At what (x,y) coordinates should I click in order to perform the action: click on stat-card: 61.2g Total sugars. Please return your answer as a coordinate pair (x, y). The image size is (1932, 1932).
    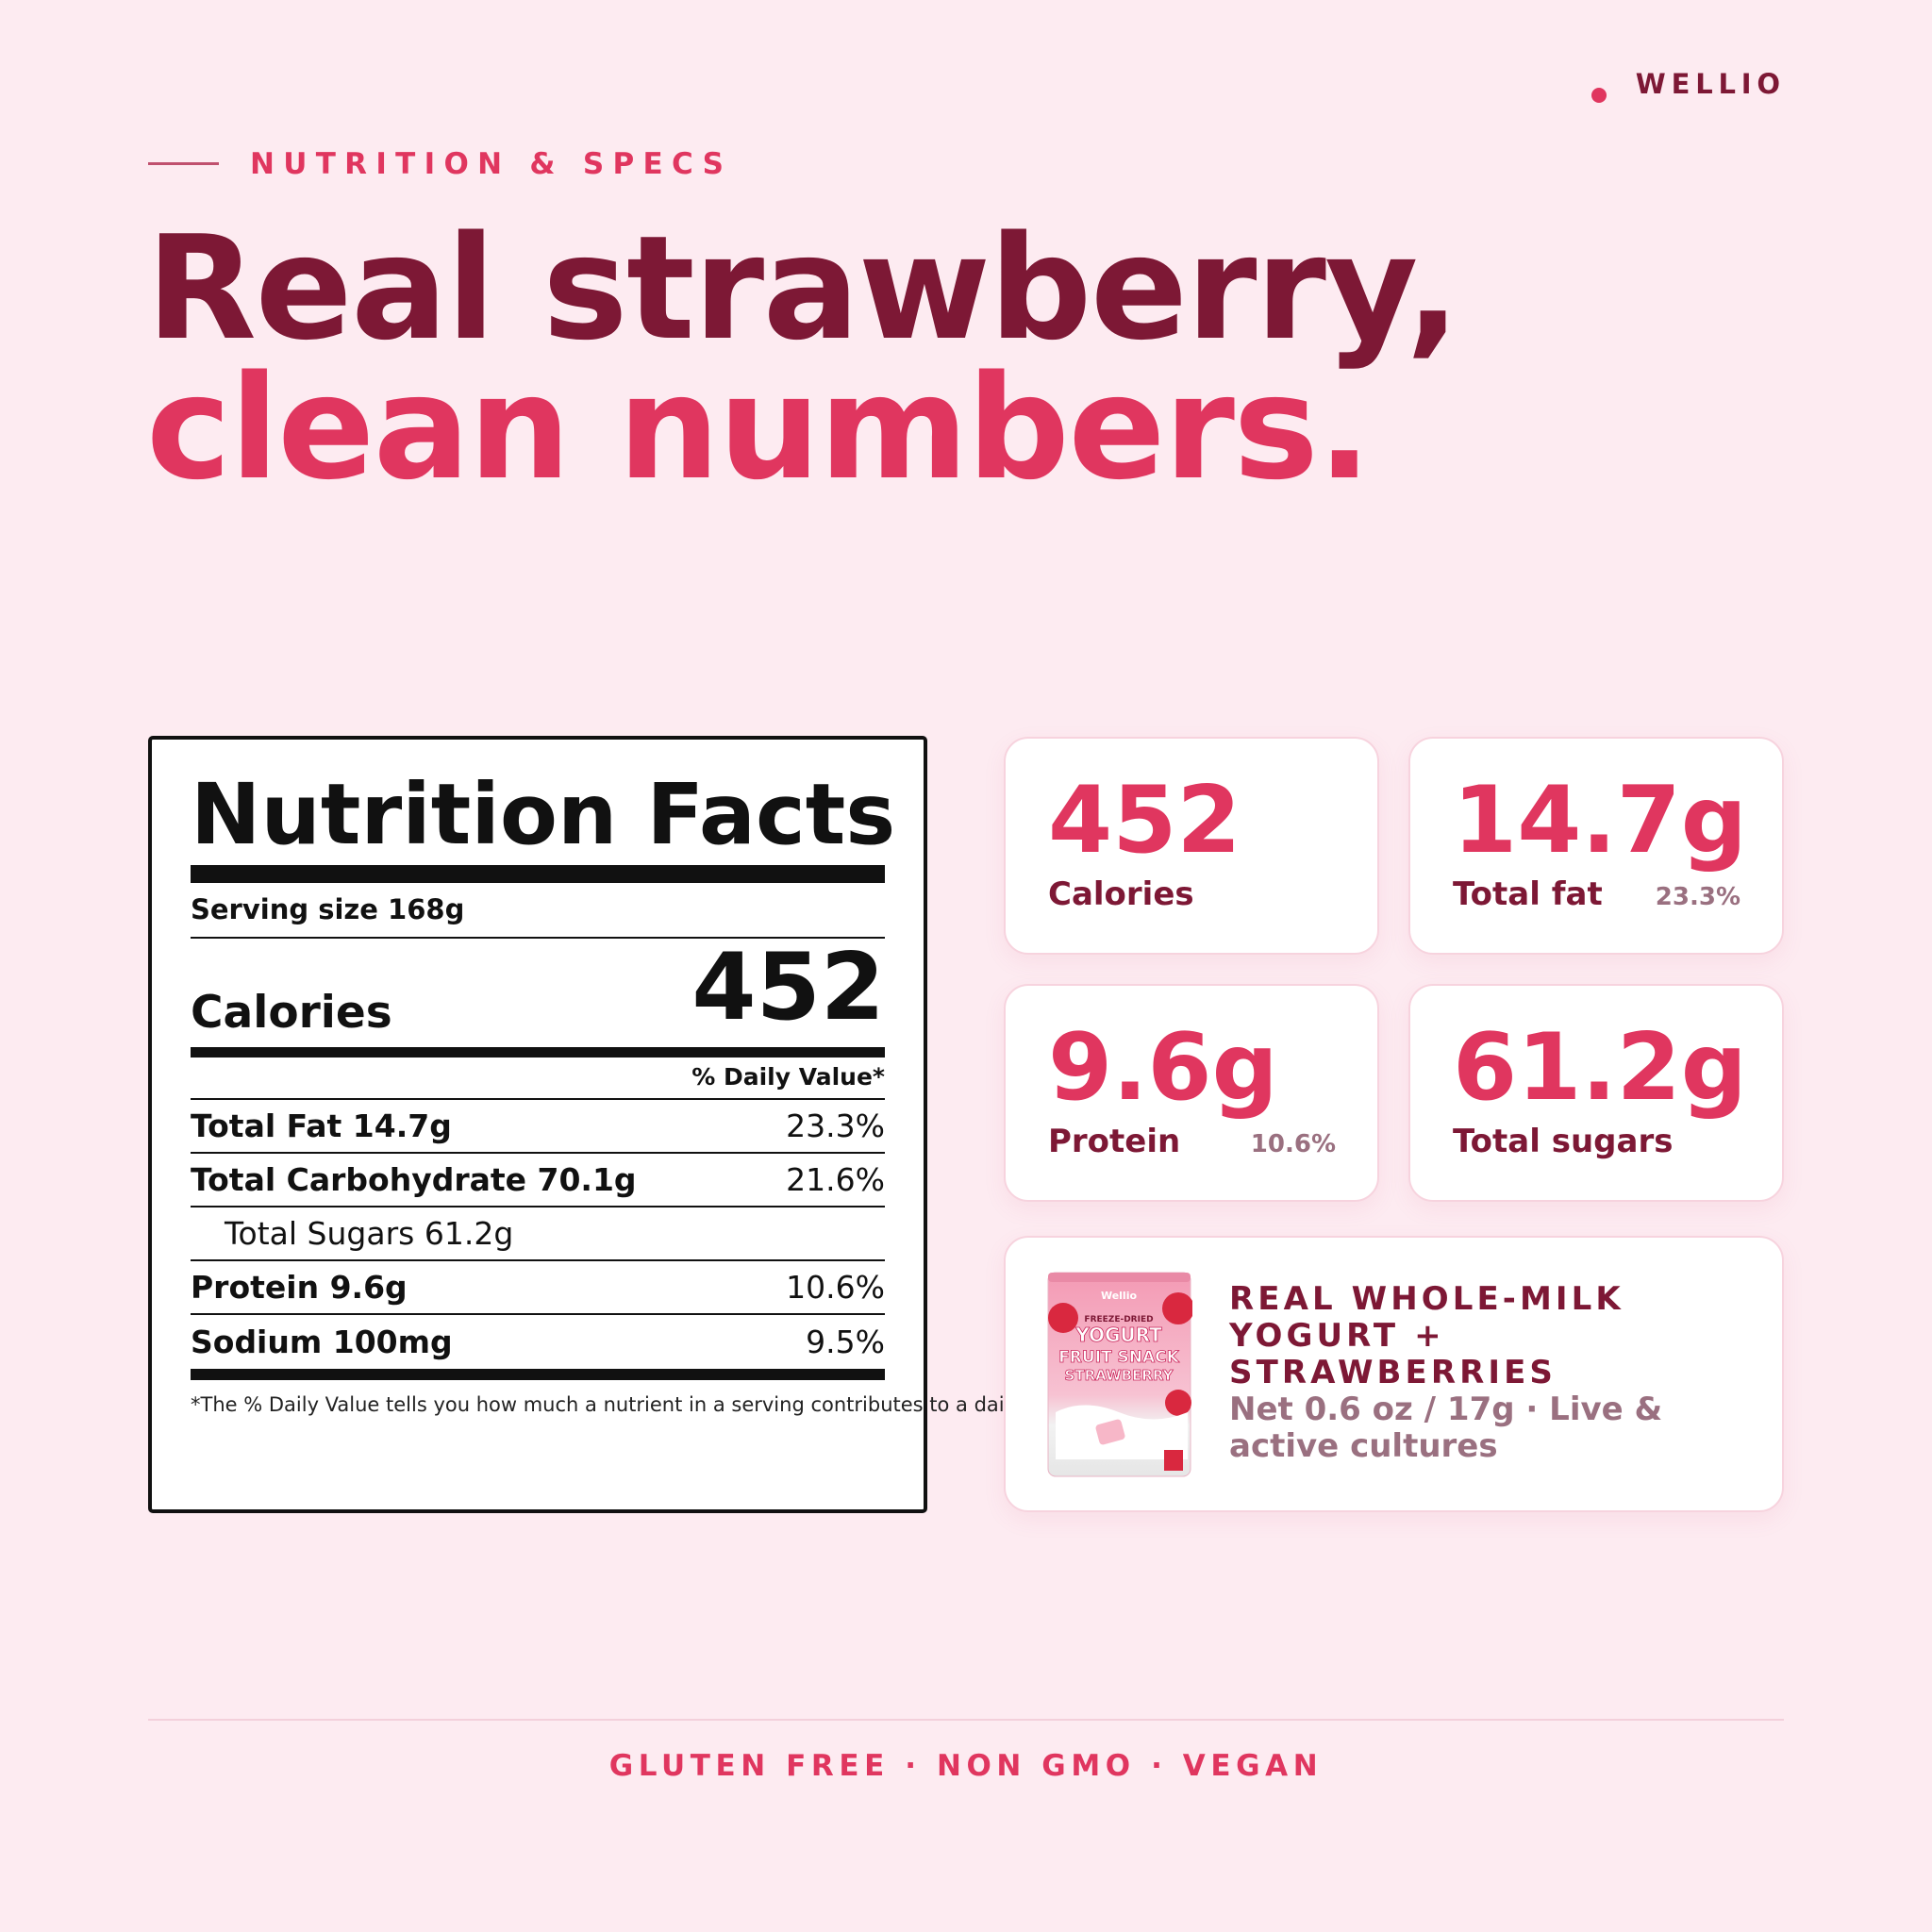
    Looking at the image, I should click on (1596, 1093).